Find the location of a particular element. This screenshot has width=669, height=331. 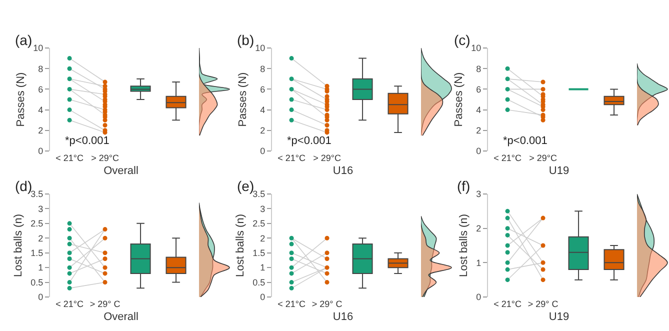

chart-title: (a) is located at coordinates (23, 40).